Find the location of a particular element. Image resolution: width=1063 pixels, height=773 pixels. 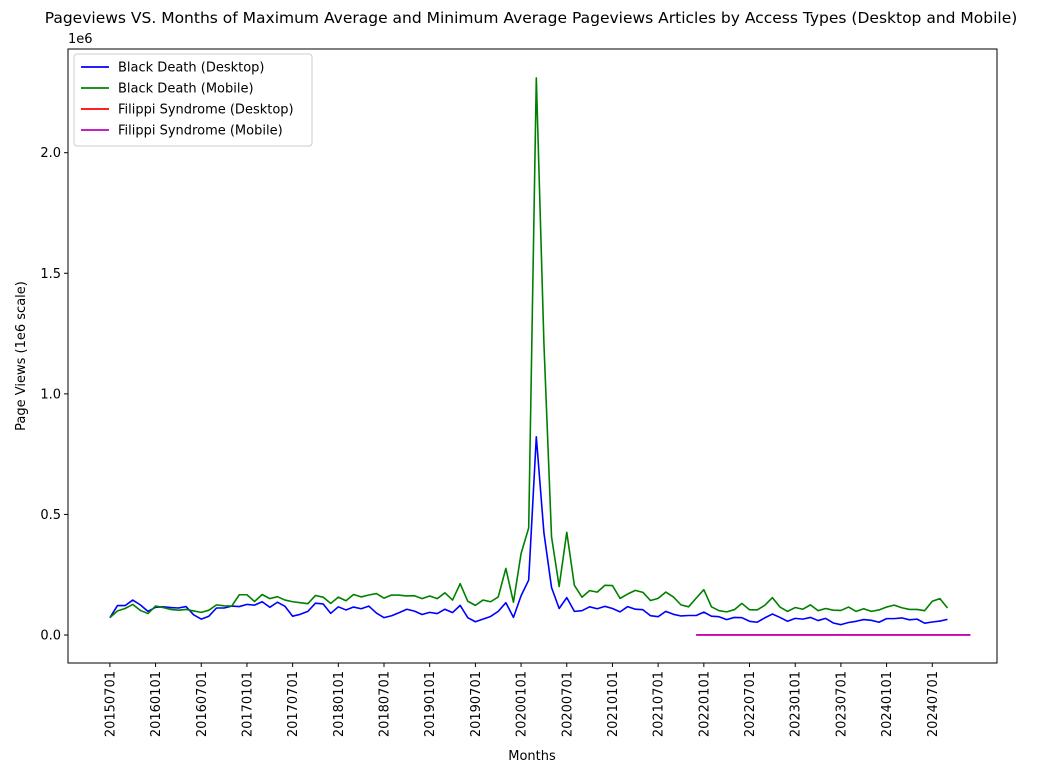

legend-label: Black Death (Mobile) is located at coordinates (186, 89).